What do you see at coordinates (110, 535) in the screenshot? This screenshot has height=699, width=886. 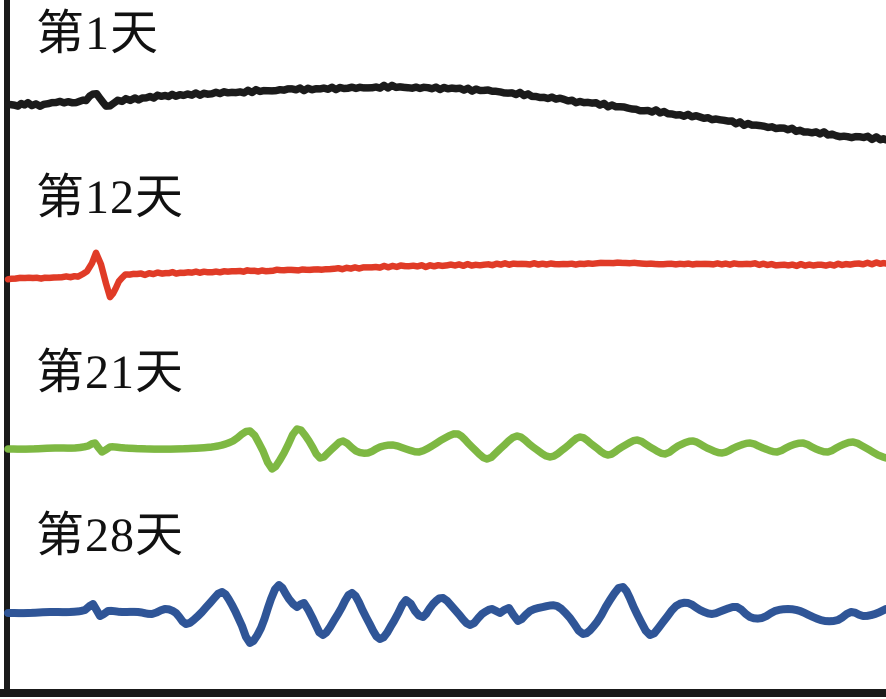 I see `trace-label-day28: 第28天` at bounding box center [110, 535].